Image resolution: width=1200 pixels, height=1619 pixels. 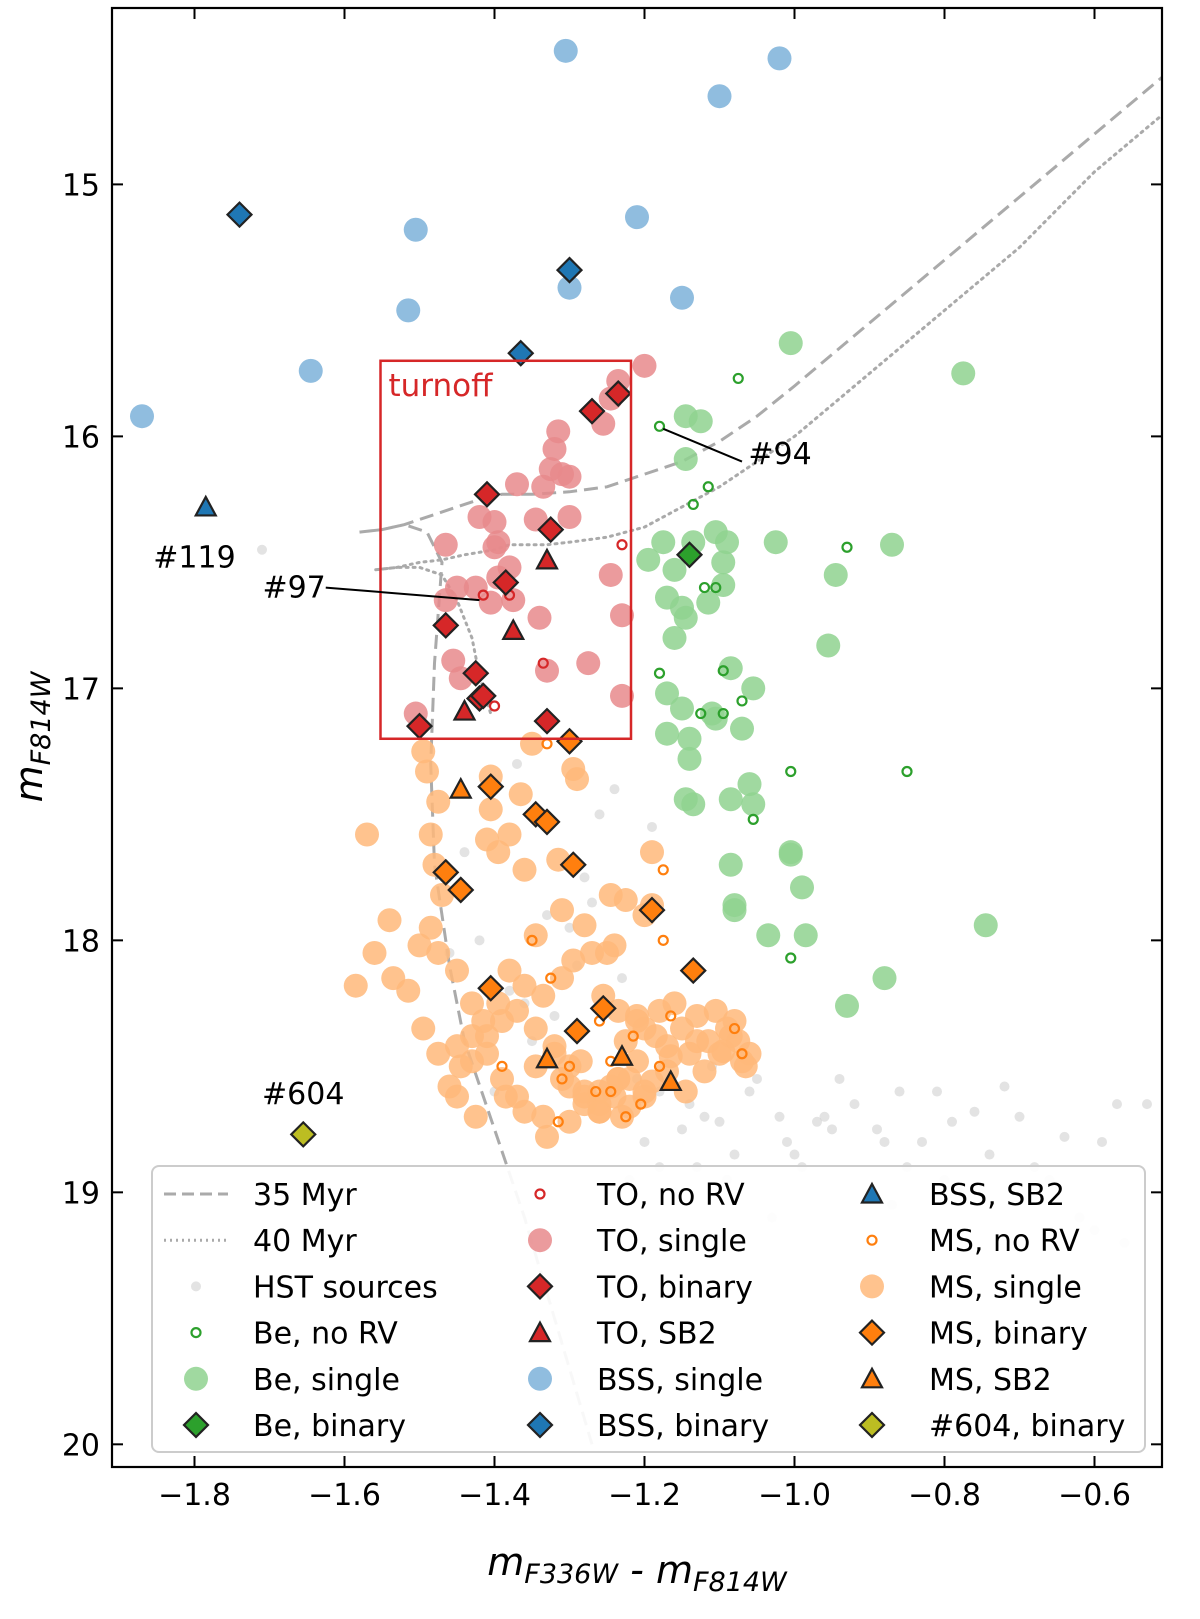 I want to click on legend-marker-be_binary, so click(x=196, y=1425).